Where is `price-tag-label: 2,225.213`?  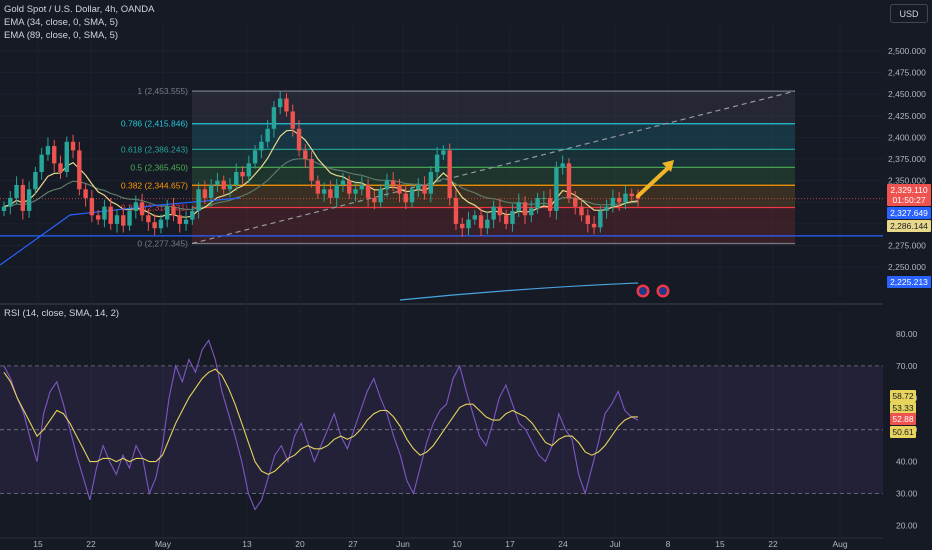
price-tag-label: 2,225.213 is located at coordinates (909, 282).